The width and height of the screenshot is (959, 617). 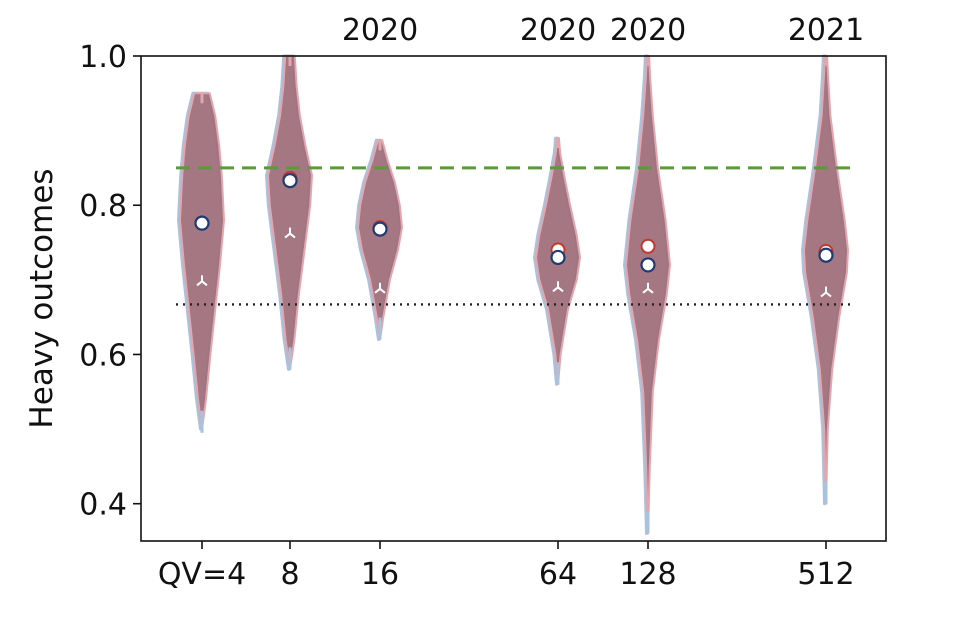 I want to click on y-axis-label: Heavy outcomes, so click(x=42, y=298).